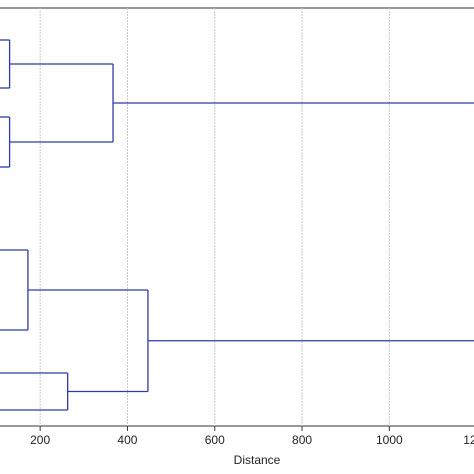  What do you see at coordinates (468, 440) in the screenshot?
I see `x-tick-label: 1200` at bounding box center [468, 440].